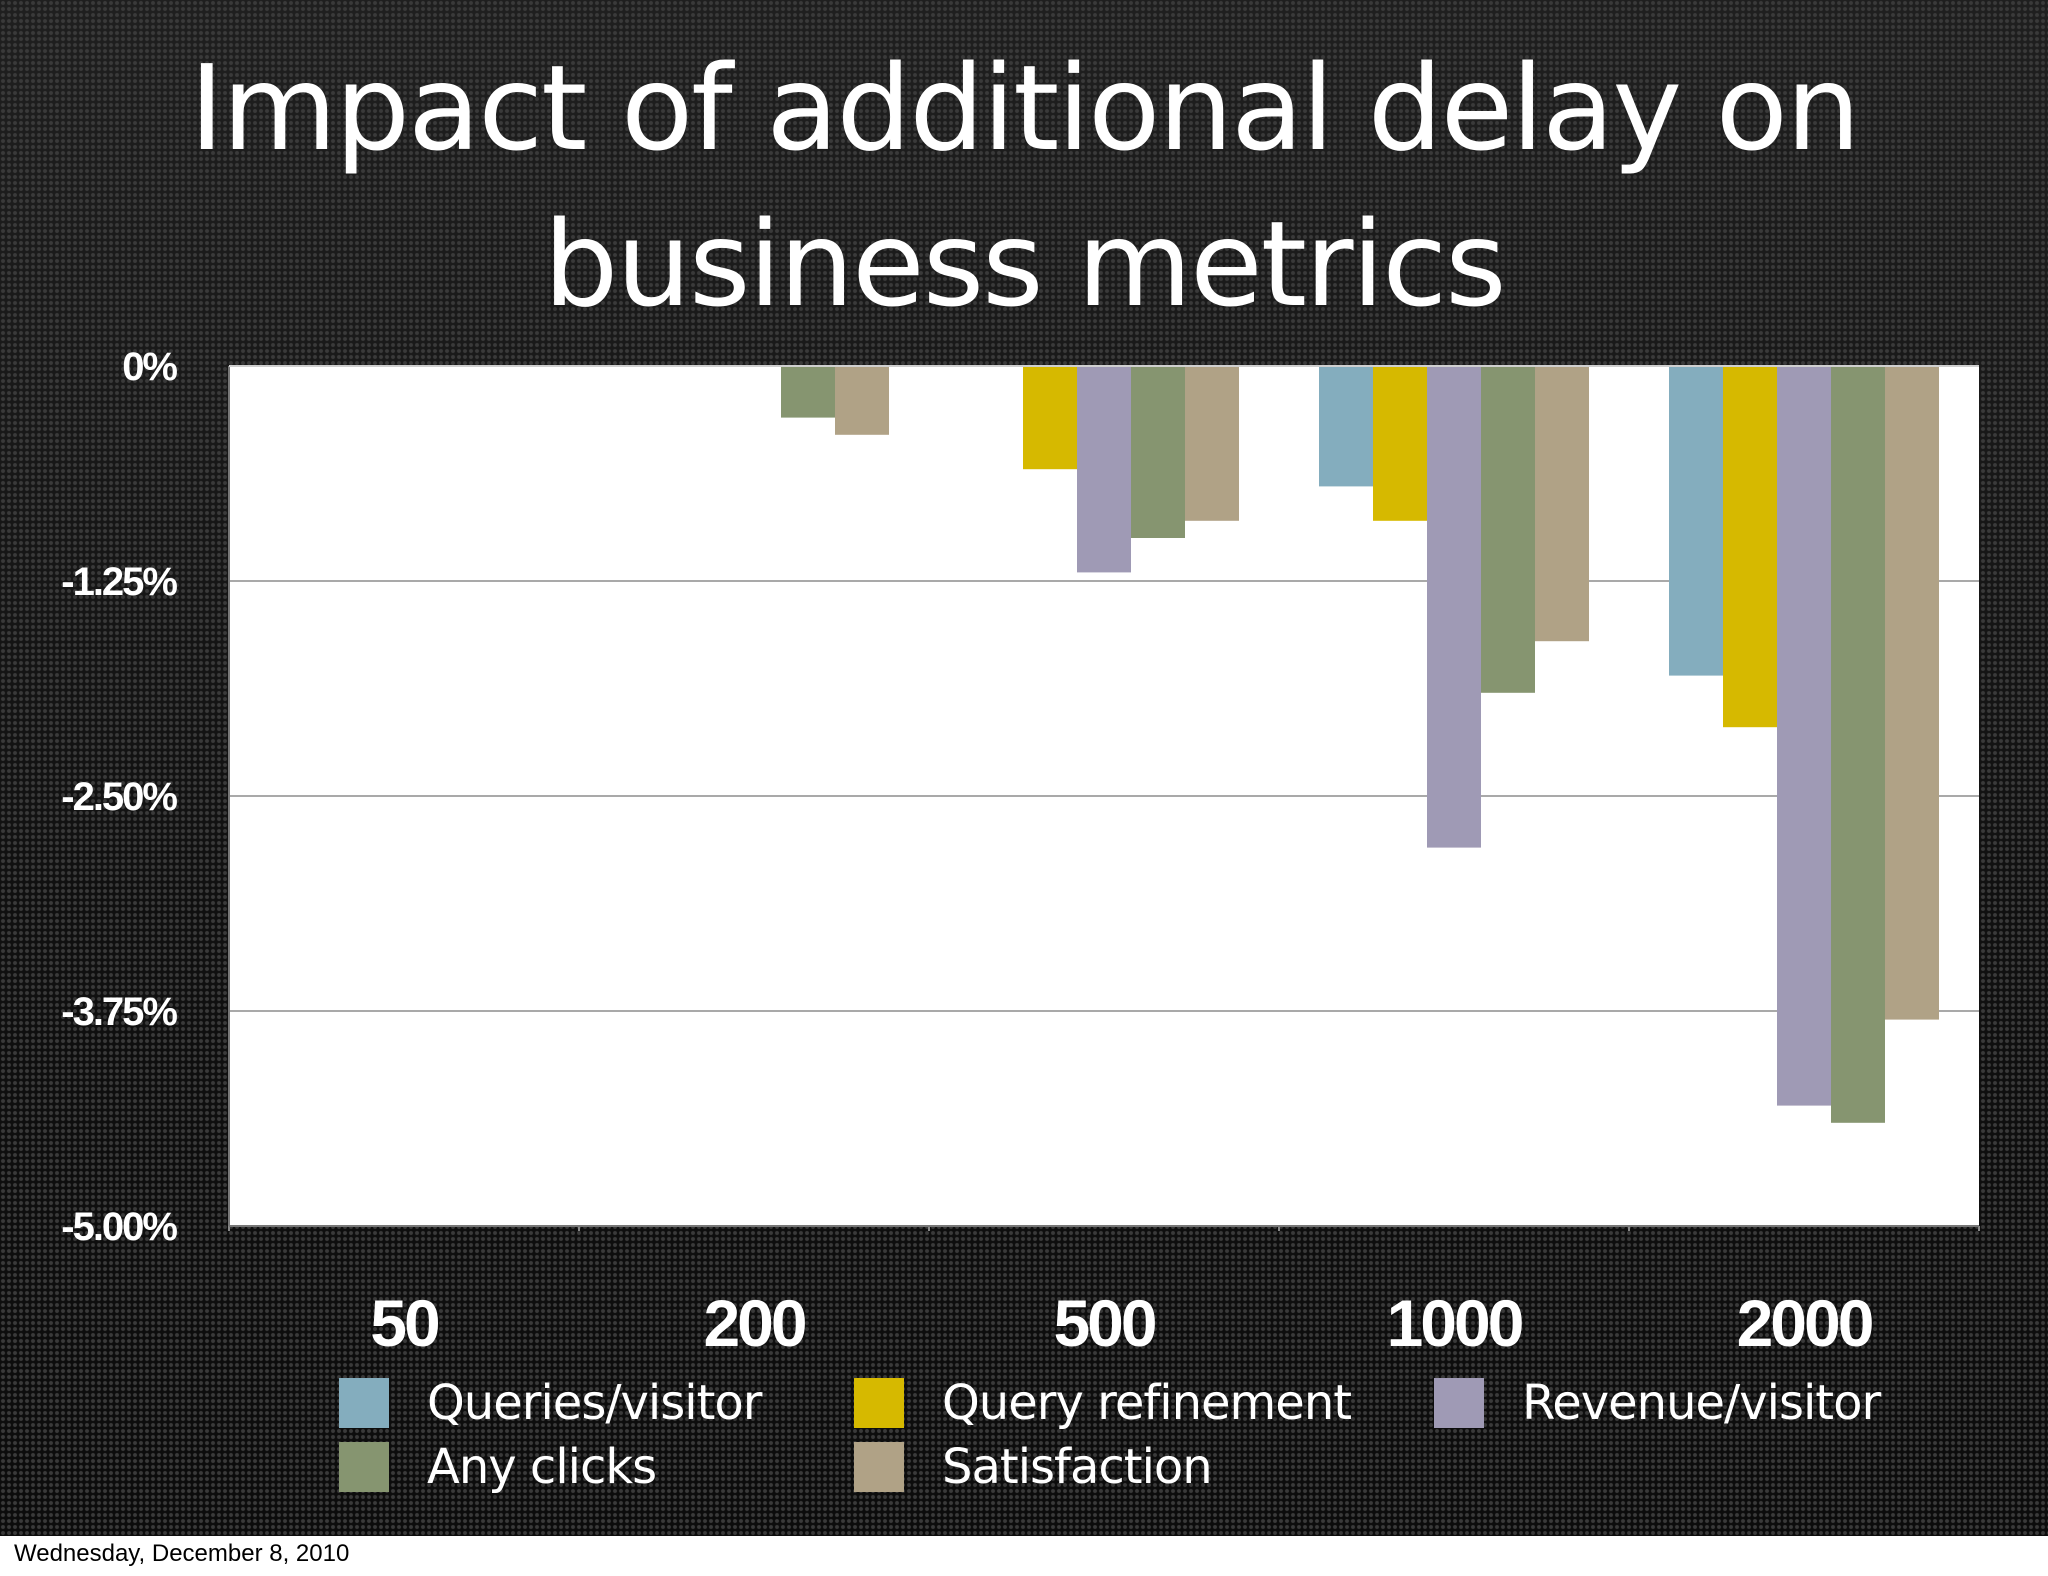 This screenshot has width=2048, height=1576. What do you see at coordinates (149, 367) in the screenshot?
I see `y-tick-label: 0%` at bounding box center [149, 367].